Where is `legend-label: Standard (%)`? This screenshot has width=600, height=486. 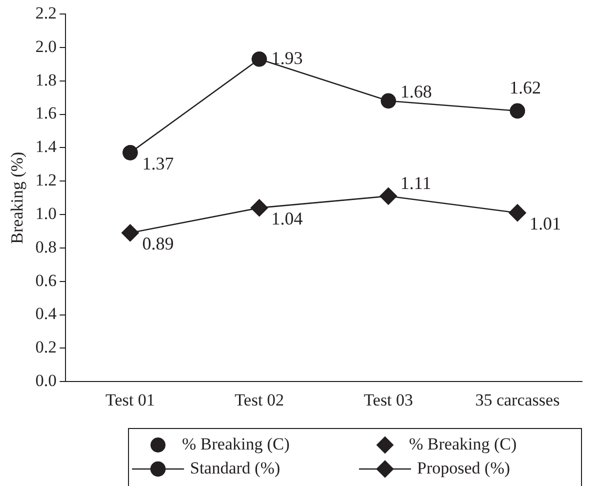 legend-label: Standard (%) is located at coordinates (235, 468).